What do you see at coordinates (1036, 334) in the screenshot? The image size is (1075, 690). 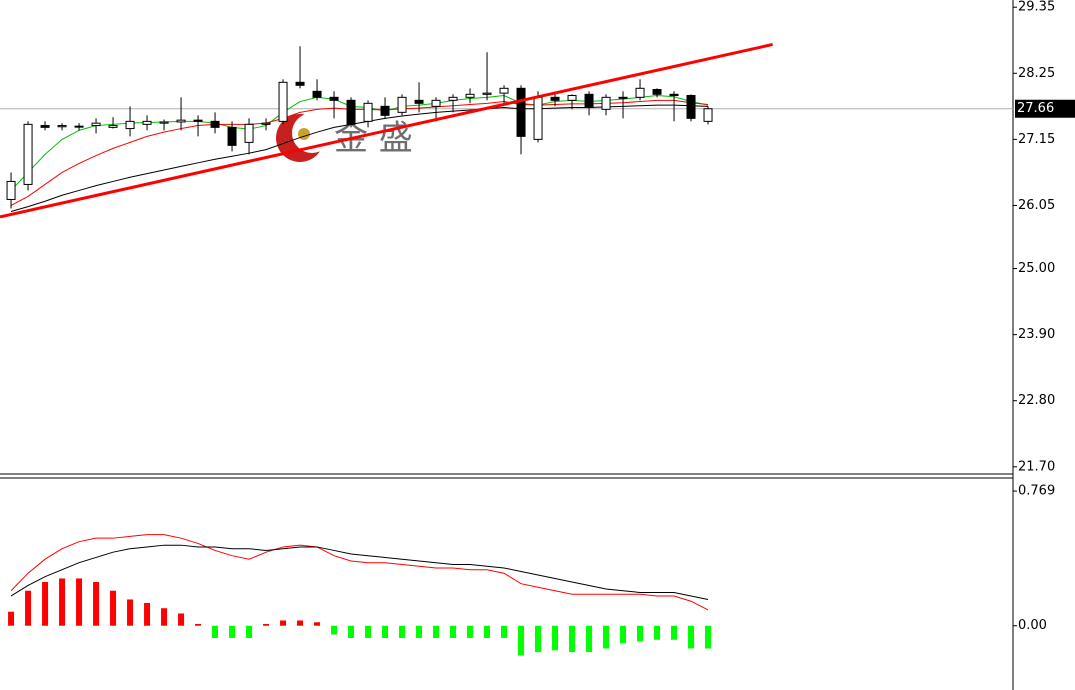 I see `y-tick-label: 23.90` at bounding box center [1036, 334].